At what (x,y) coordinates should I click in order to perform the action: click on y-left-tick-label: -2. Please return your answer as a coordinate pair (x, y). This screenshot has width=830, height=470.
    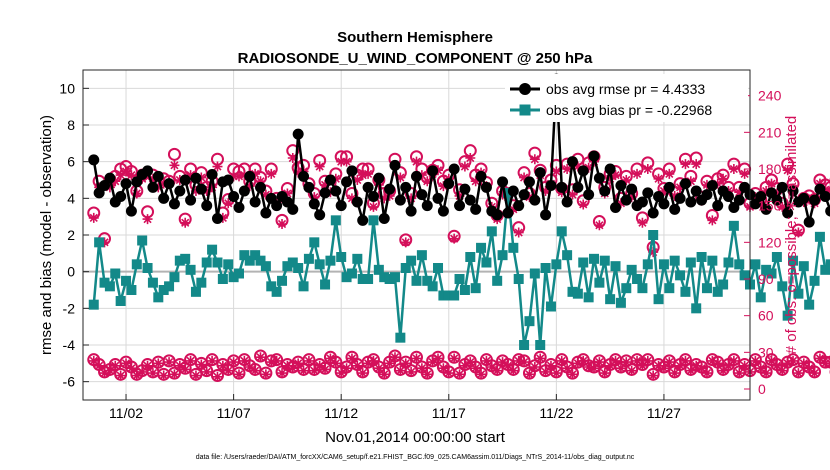
    Looking at the image, I should click on (69, 308).